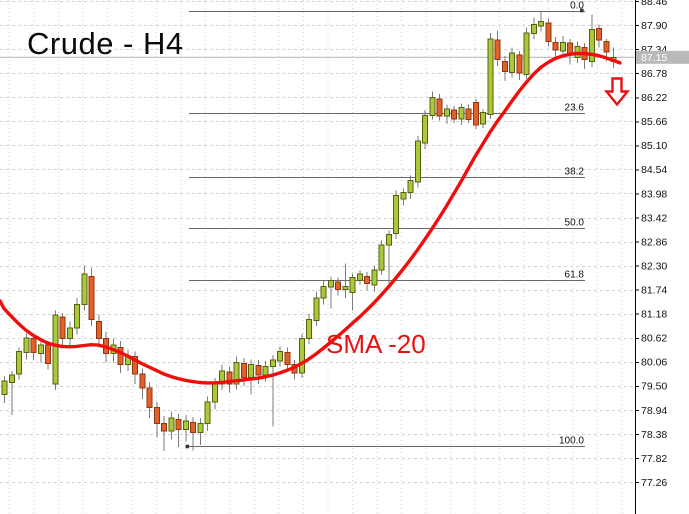 This screenshot has height=514, width=689. Describe the element at coordinates (654, 146) in the screenshot. I see `price-axis-label: 85.10` at that location.